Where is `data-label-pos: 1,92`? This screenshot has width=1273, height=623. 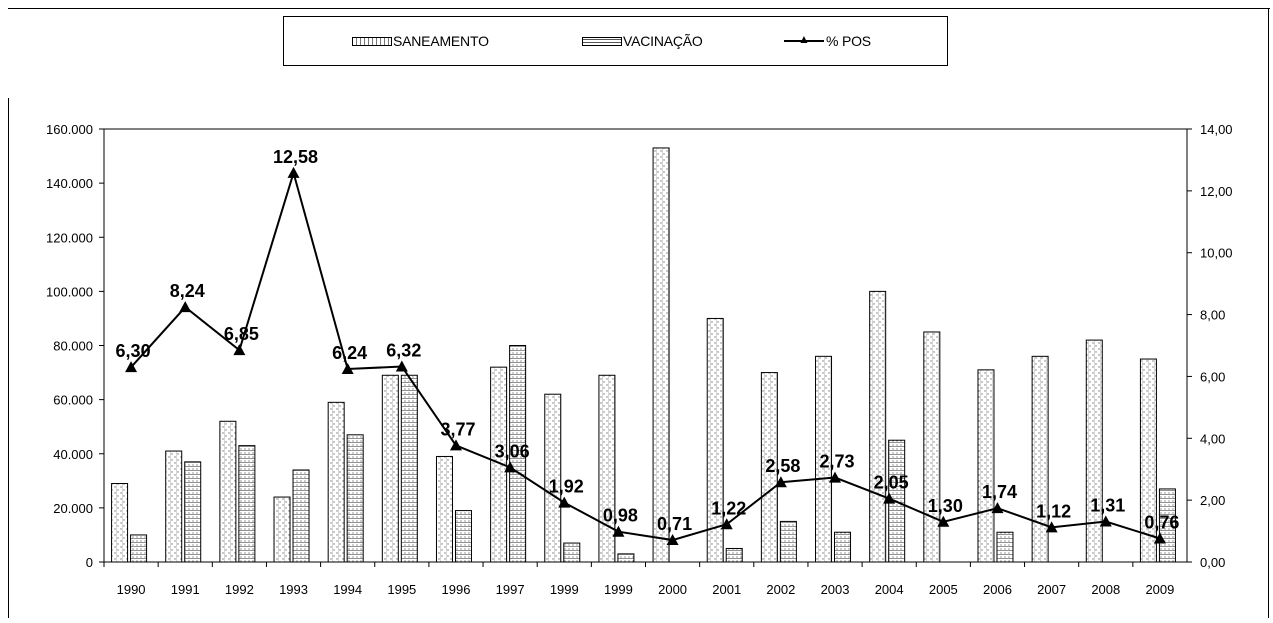
data-label-pos: 1,92 is located at coordinates (566, 487).